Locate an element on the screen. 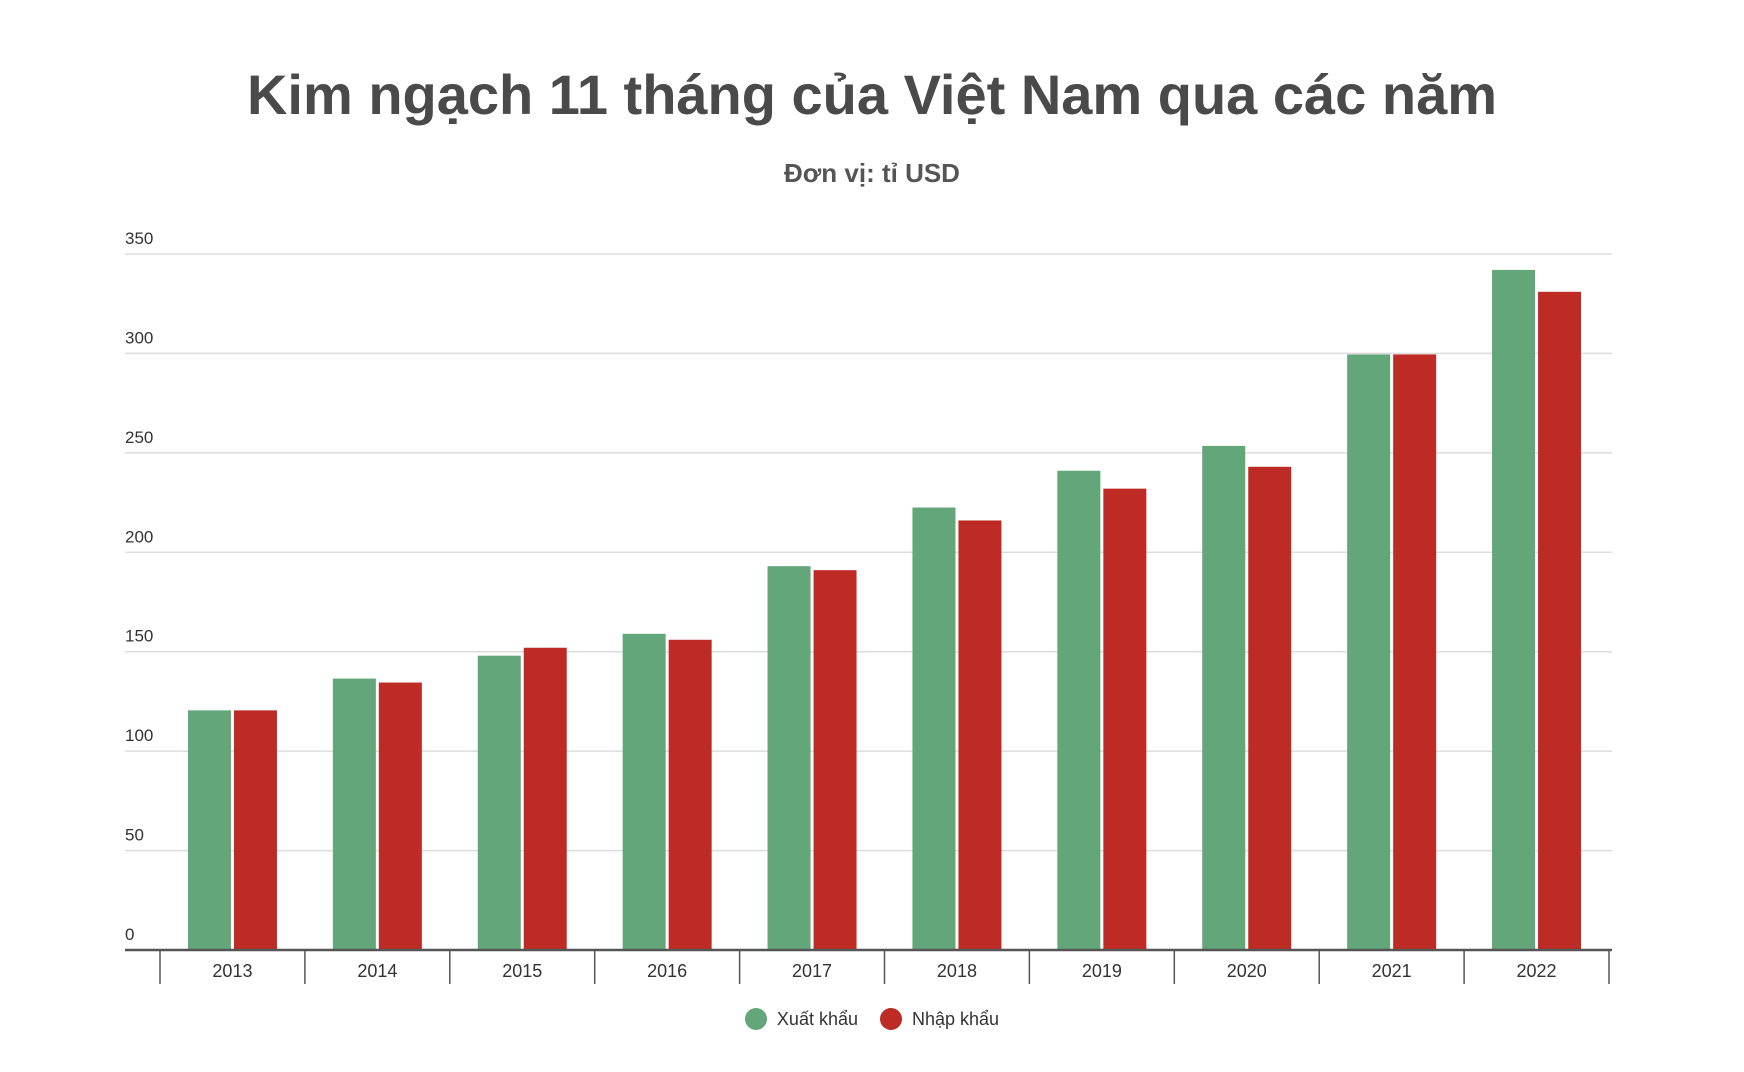  x-tick-label: 2013 is located at coordinates (232, 971).